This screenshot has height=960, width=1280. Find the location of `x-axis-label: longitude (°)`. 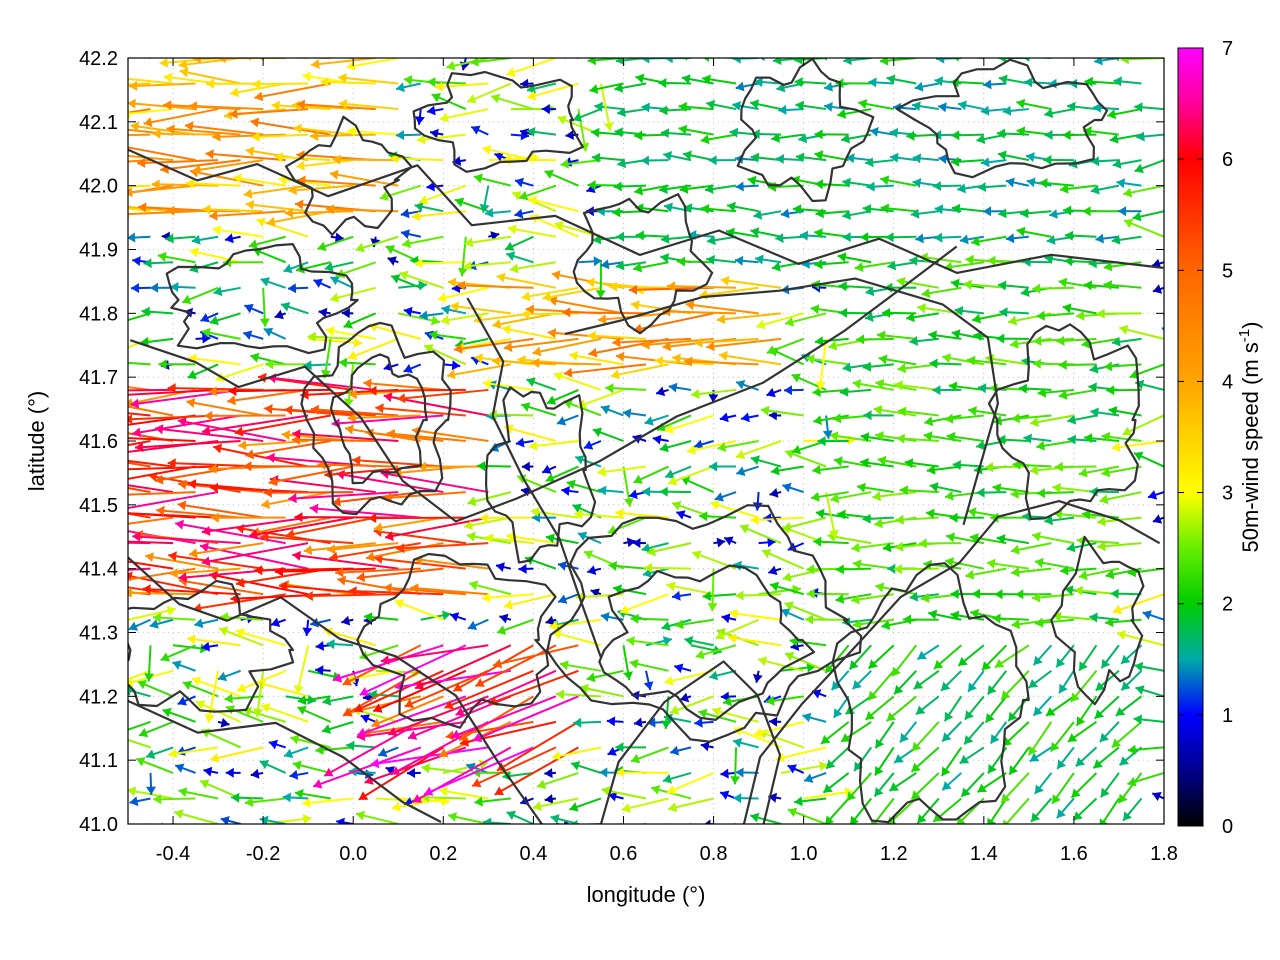

x-axis-label: longitude (°) is located at coordinates (646, 894).